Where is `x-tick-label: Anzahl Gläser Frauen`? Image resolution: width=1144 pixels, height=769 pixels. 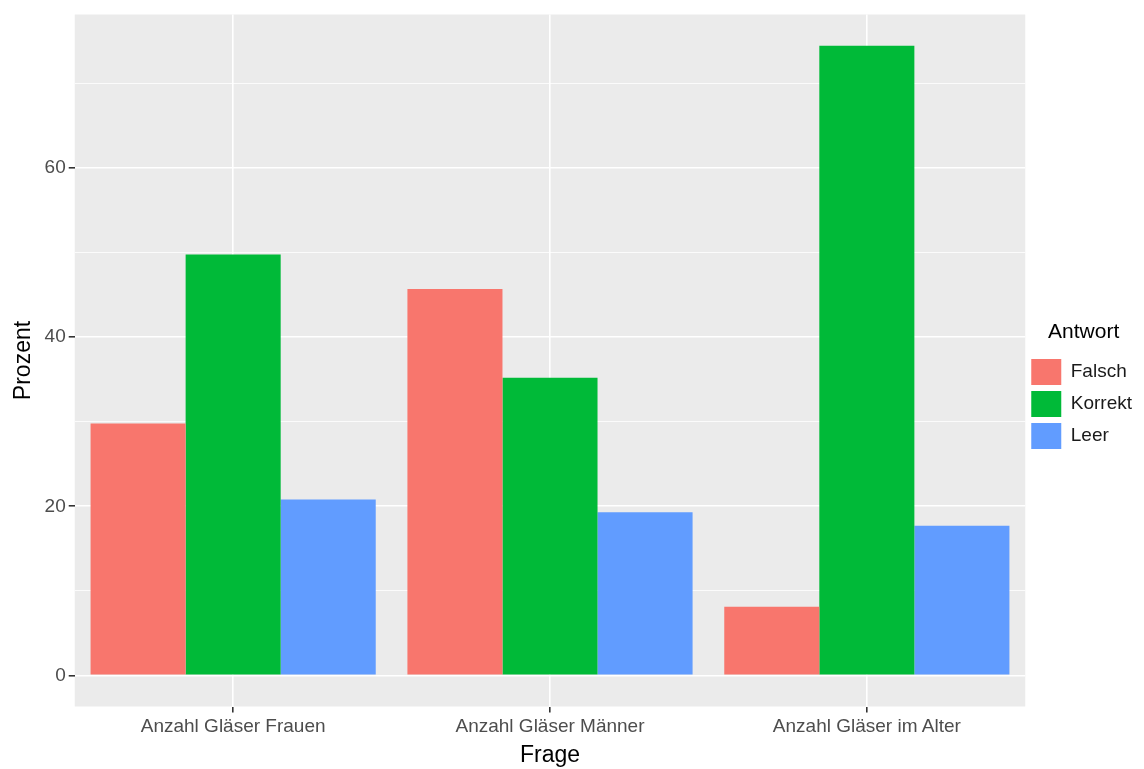 x-tick-label: Anzahl Gläser Frauen is located at coordinates (233, 726).